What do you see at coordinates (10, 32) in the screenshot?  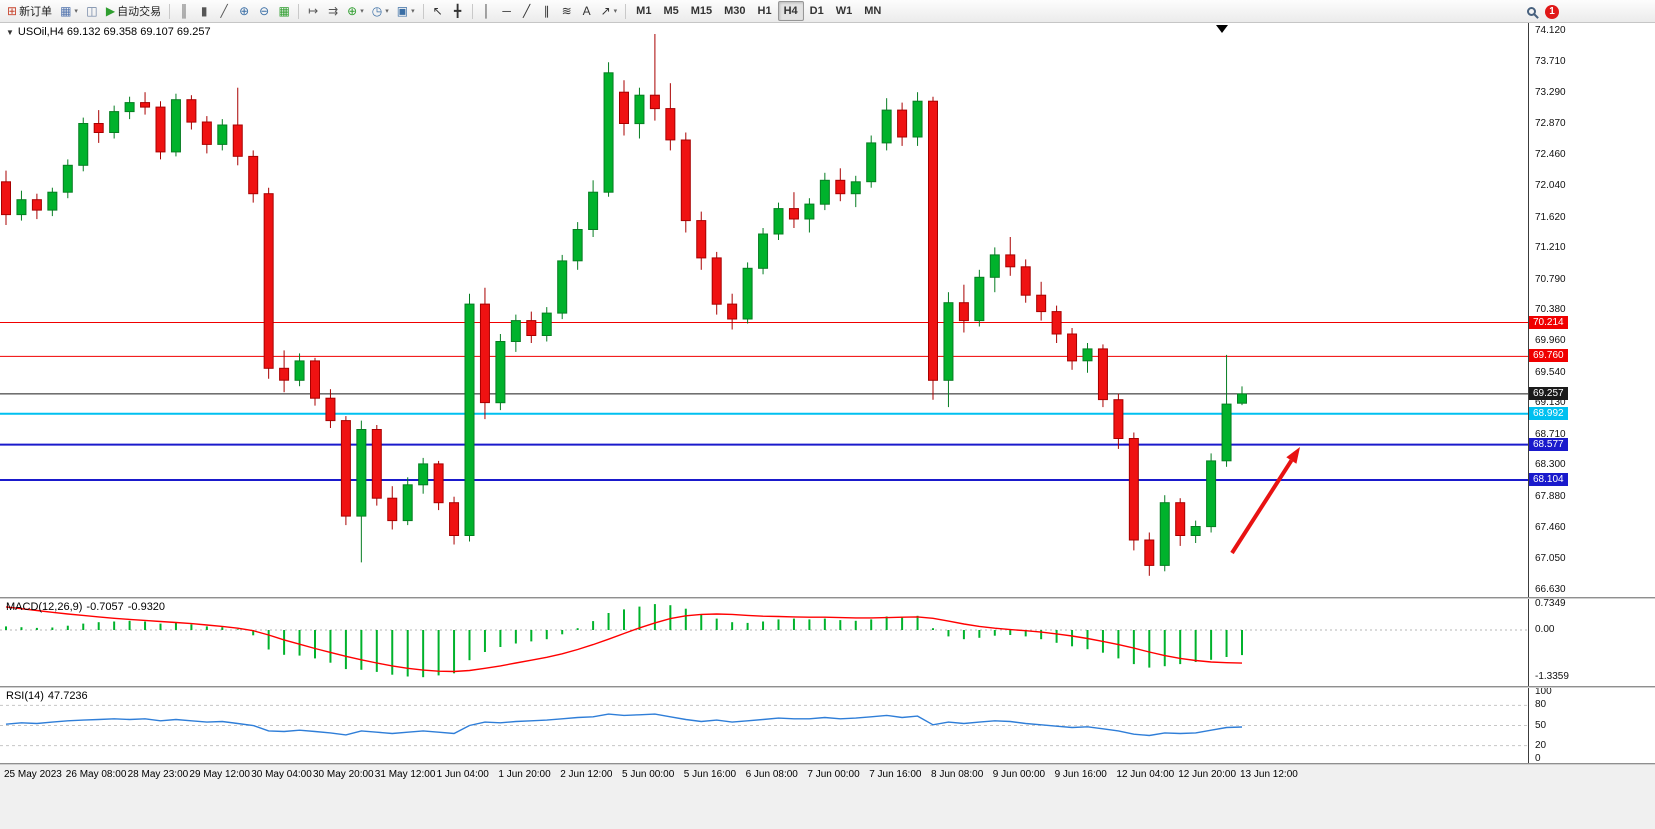 I see `collapse-chart-icon: ▼` at bounding box center [10, 32].